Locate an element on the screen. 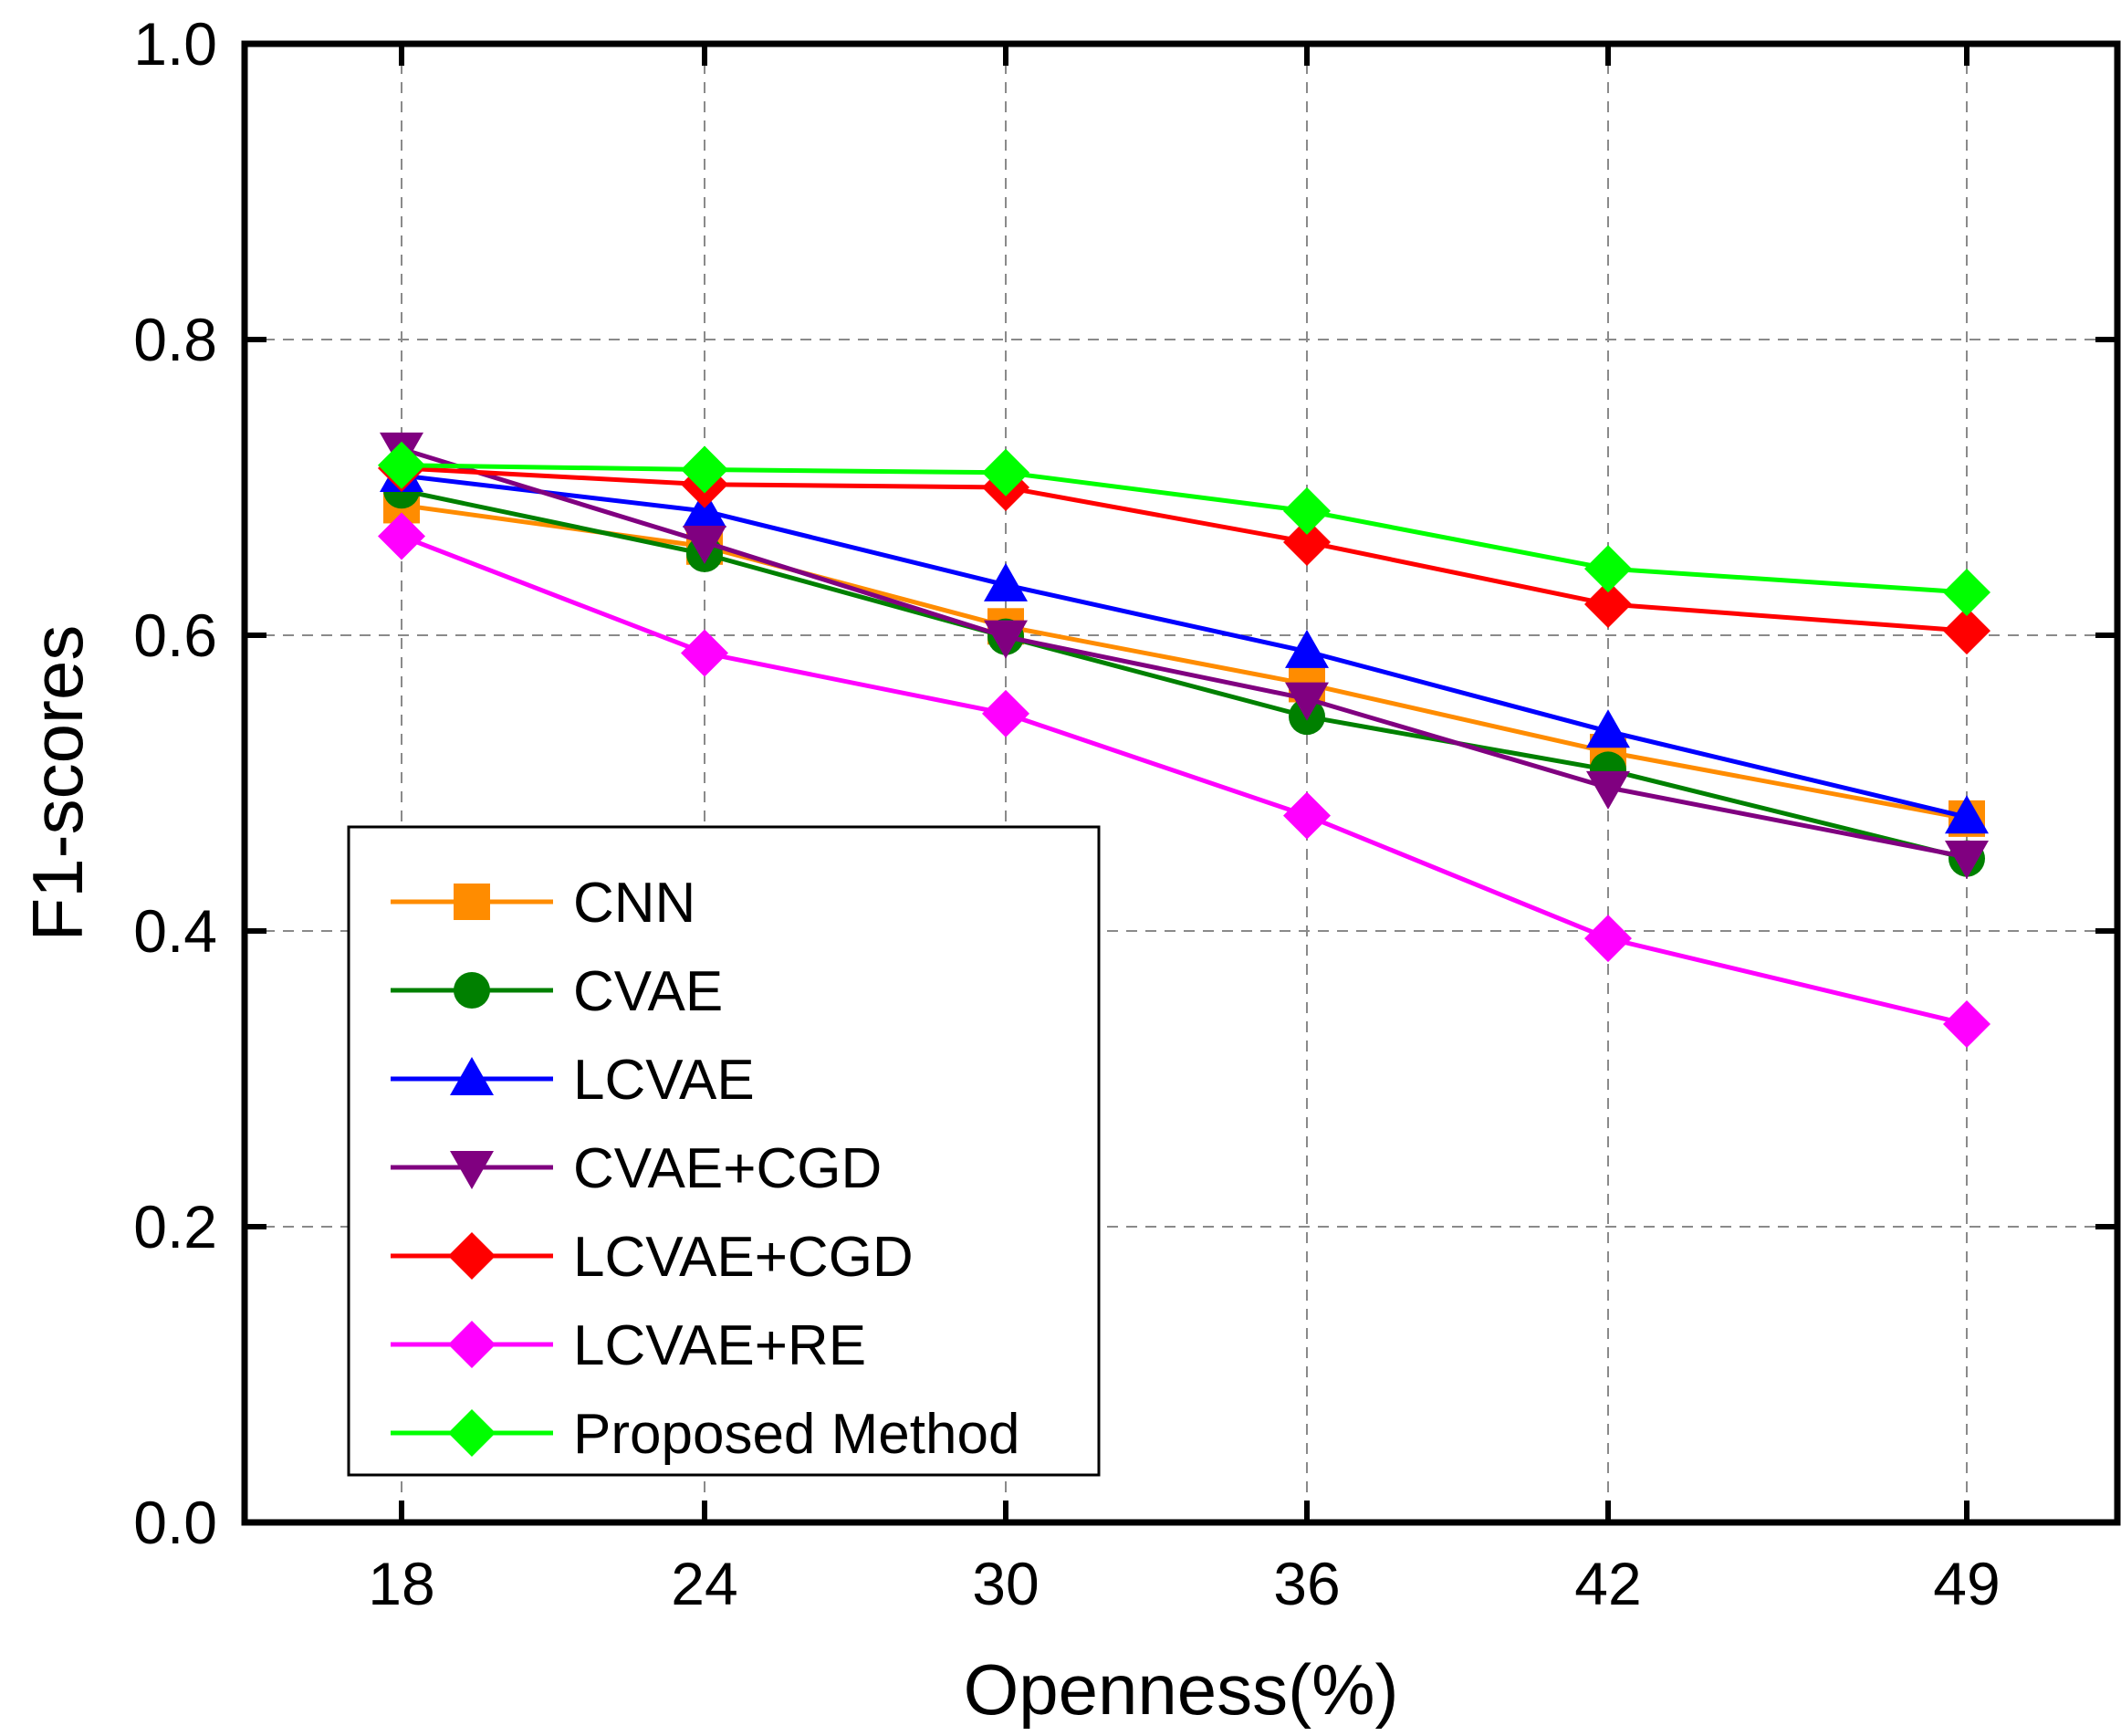  x-tick-label: 18 is located at coordinates (401, 1583).